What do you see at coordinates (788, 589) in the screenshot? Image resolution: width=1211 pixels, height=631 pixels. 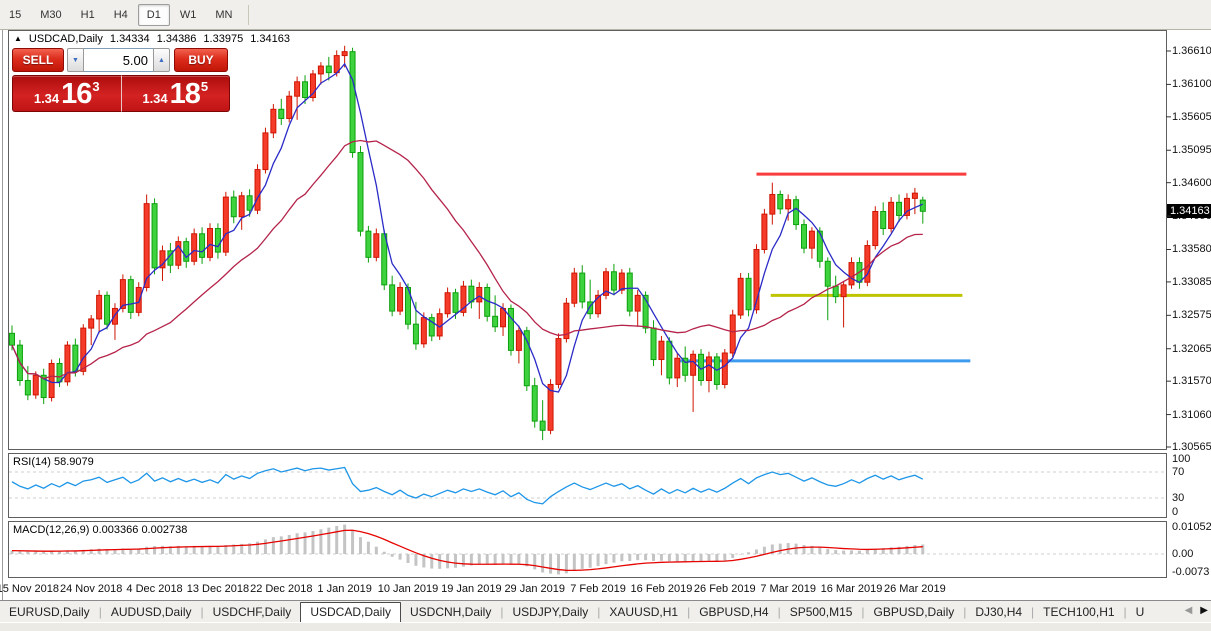 I see `date-axis-label: 7 Mar 2019` at bounding box center [788, 589].